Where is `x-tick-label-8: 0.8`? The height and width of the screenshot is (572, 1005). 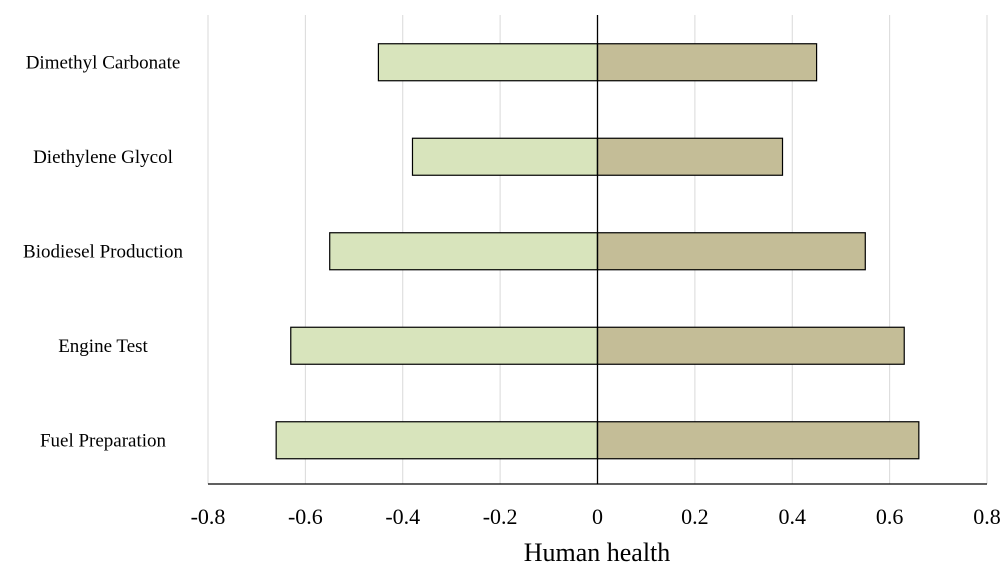 x-tick-label-8: 0.8 is located at coordinates (987, 516).